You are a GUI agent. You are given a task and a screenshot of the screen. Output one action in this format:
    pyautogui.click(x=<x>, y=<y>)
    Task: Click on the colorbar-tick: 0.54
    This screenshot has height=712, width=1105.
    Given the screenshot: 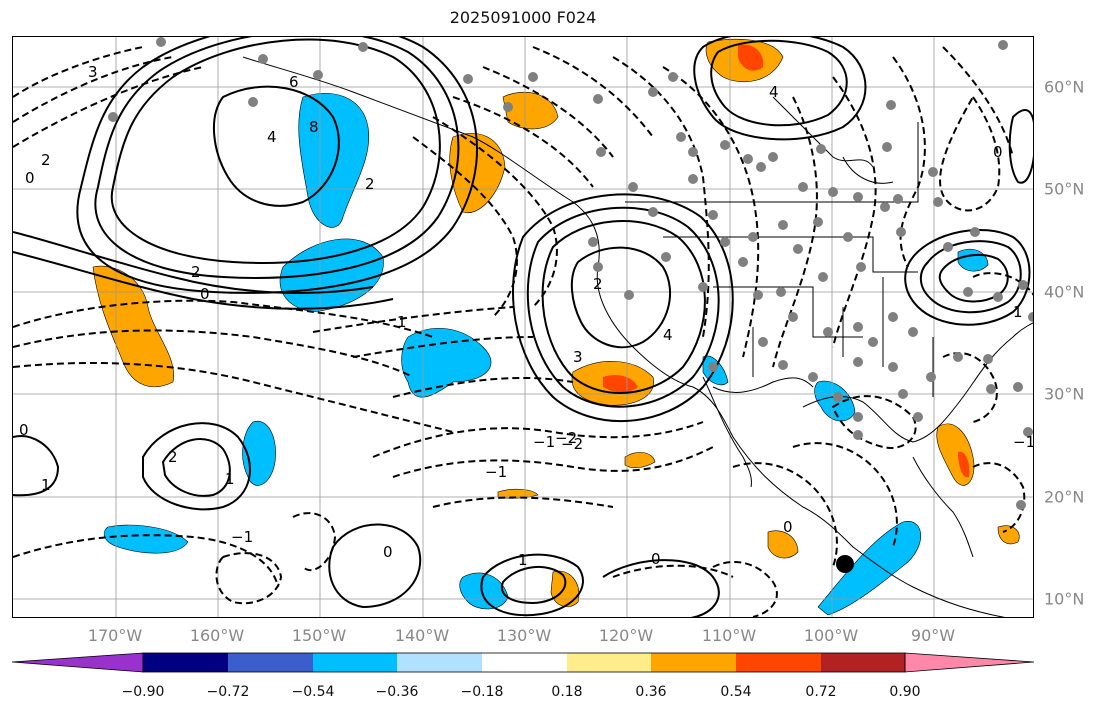 What is the action you would take?
    pyautogui.click(x=736, y=692)
    